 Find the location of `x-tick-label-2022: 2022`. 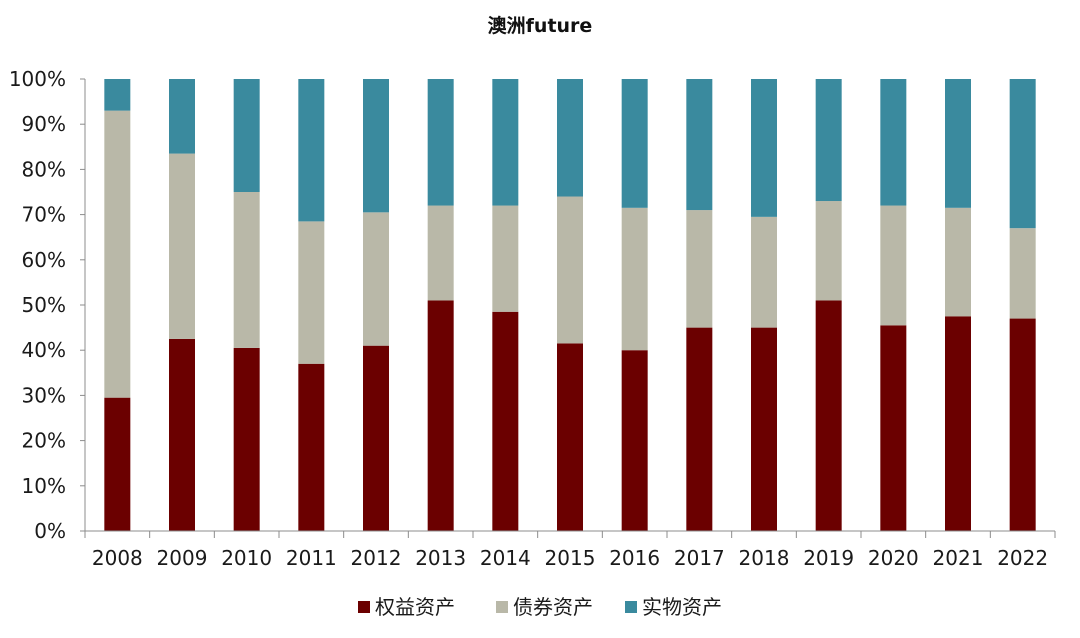

x-tick-label-2022: 2022 is located at coordinates (1022, 558).